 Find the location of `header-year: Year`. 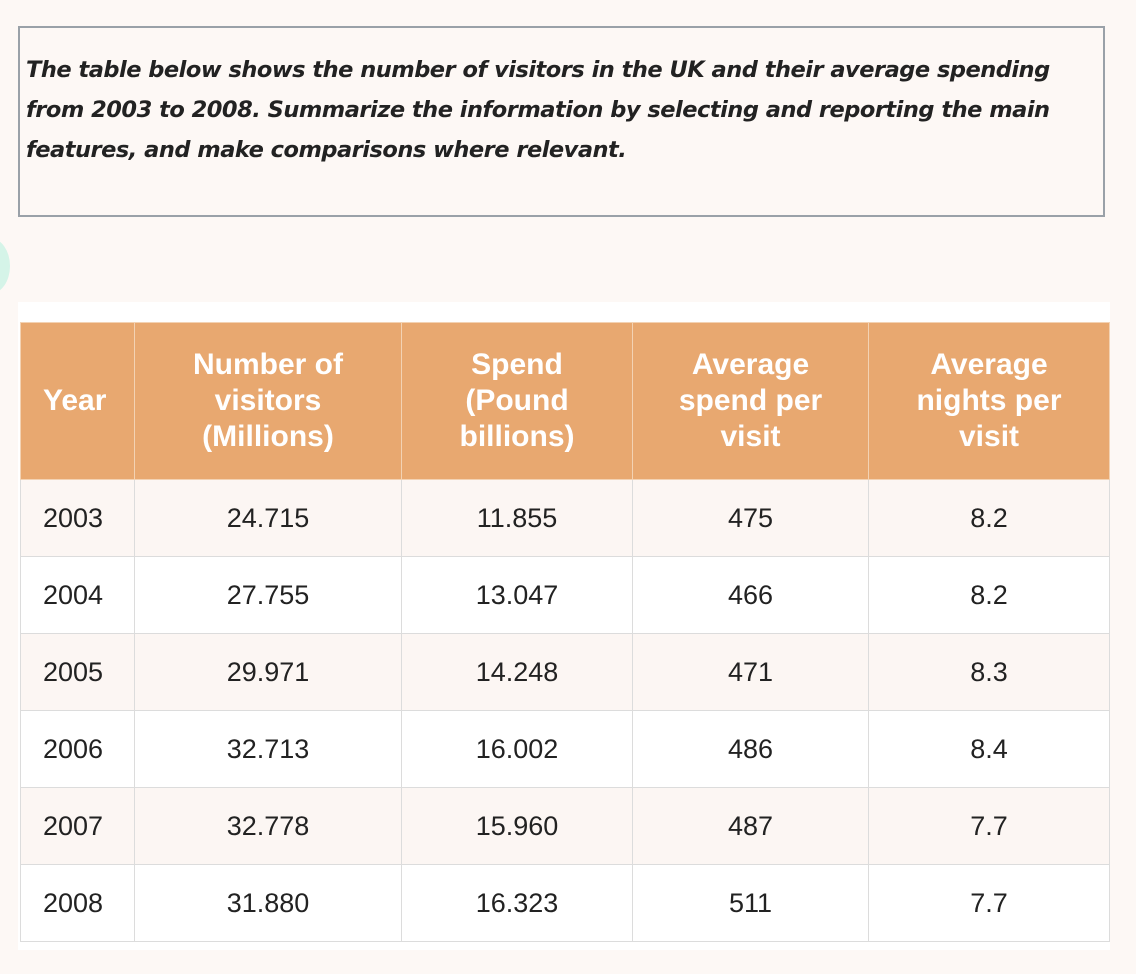

header-year: Year is located at coordinates (77, 401).